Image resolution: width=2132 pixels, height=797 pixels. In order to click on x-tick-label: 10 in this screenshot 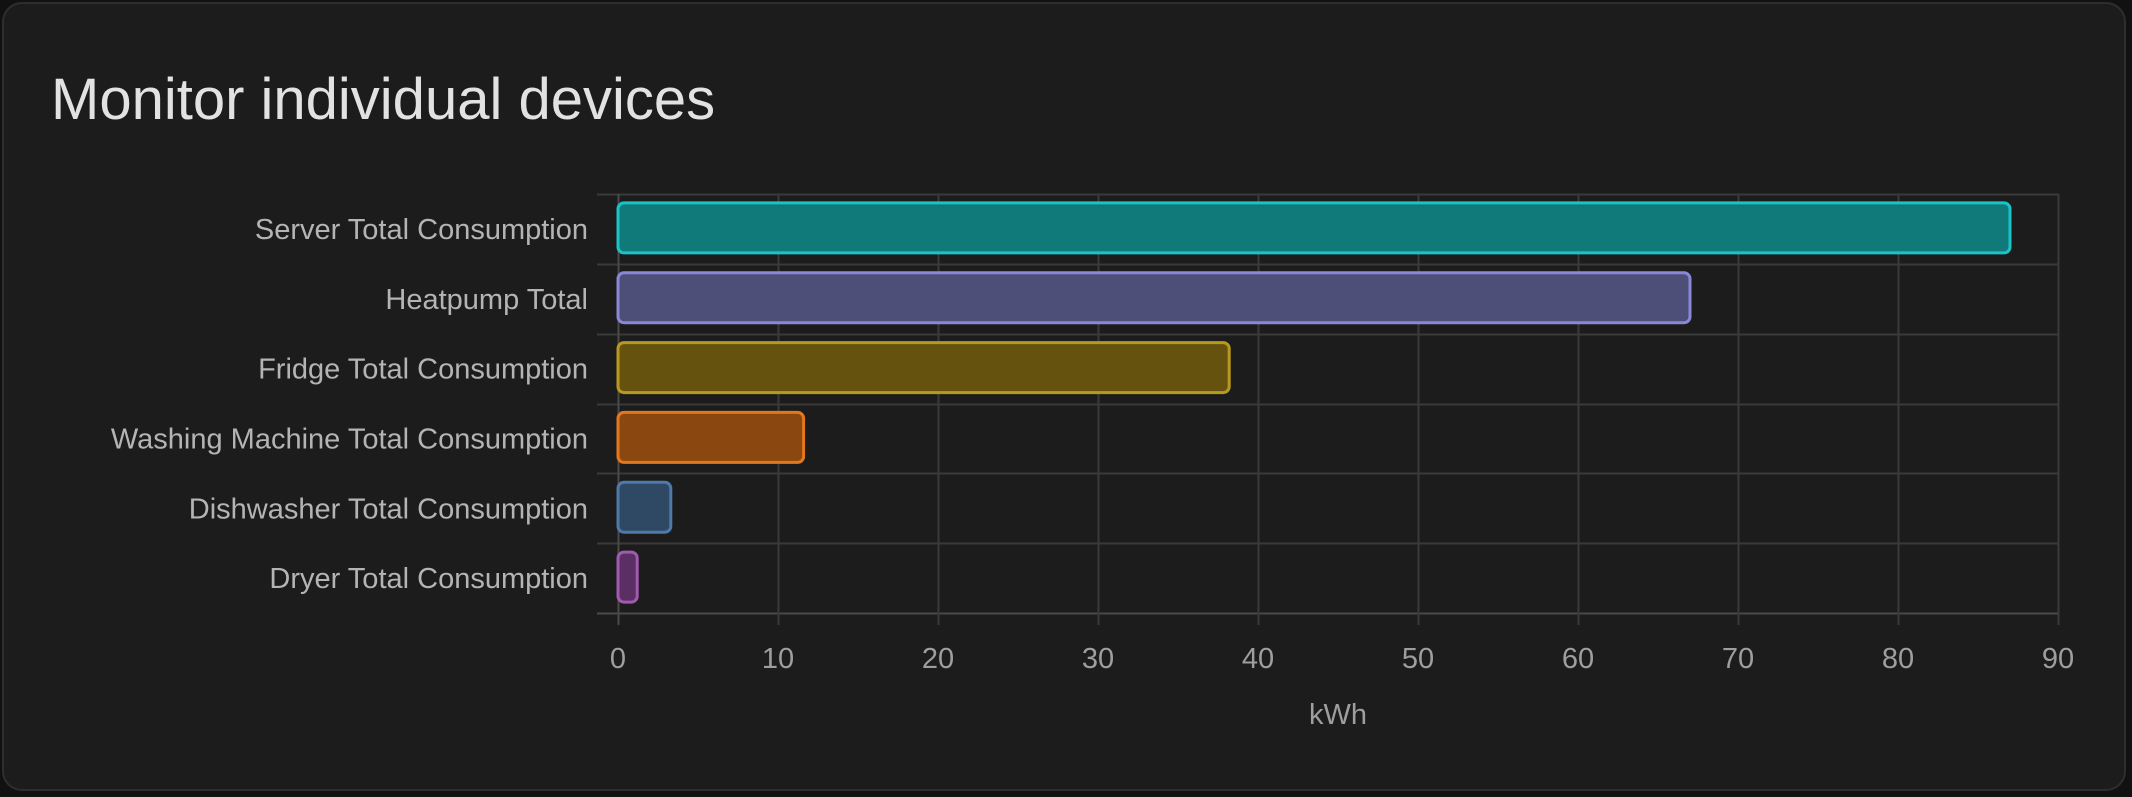, I will do `click(778, 659)`.